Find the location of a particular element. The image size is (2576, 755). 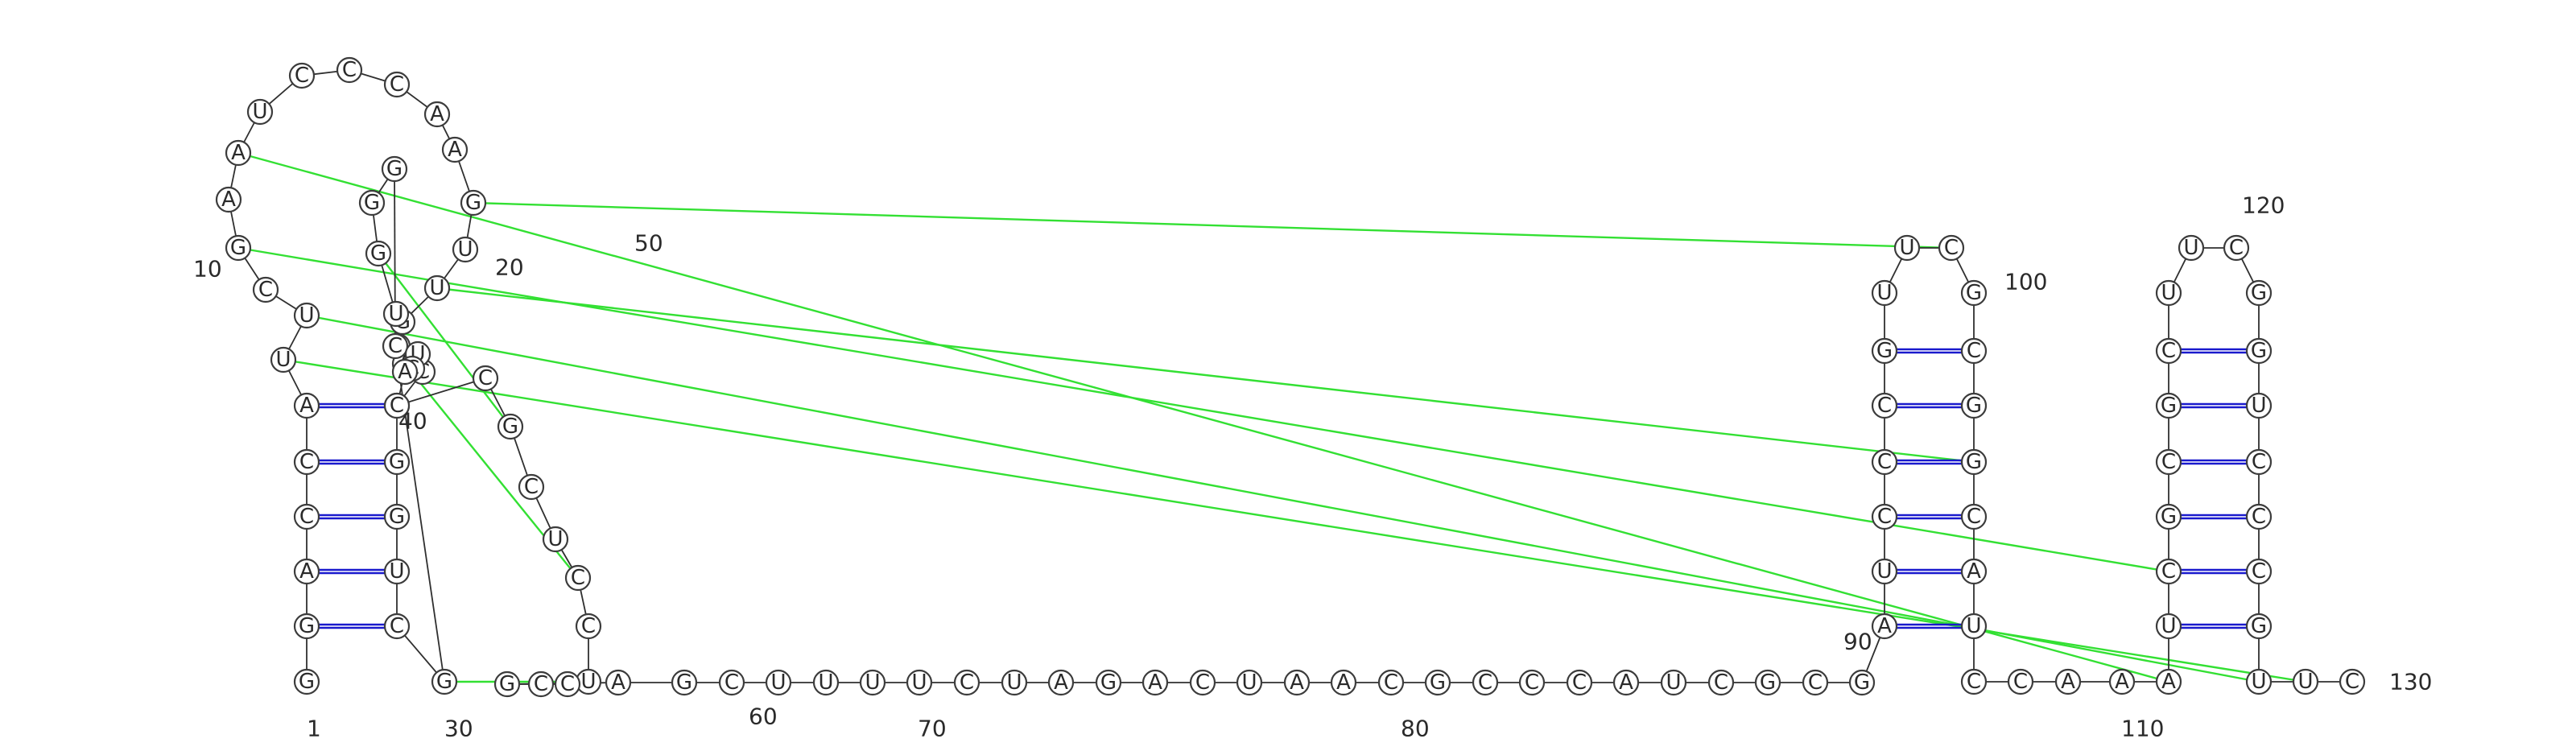

position-number: 1 is located at coordinates (314, 729).